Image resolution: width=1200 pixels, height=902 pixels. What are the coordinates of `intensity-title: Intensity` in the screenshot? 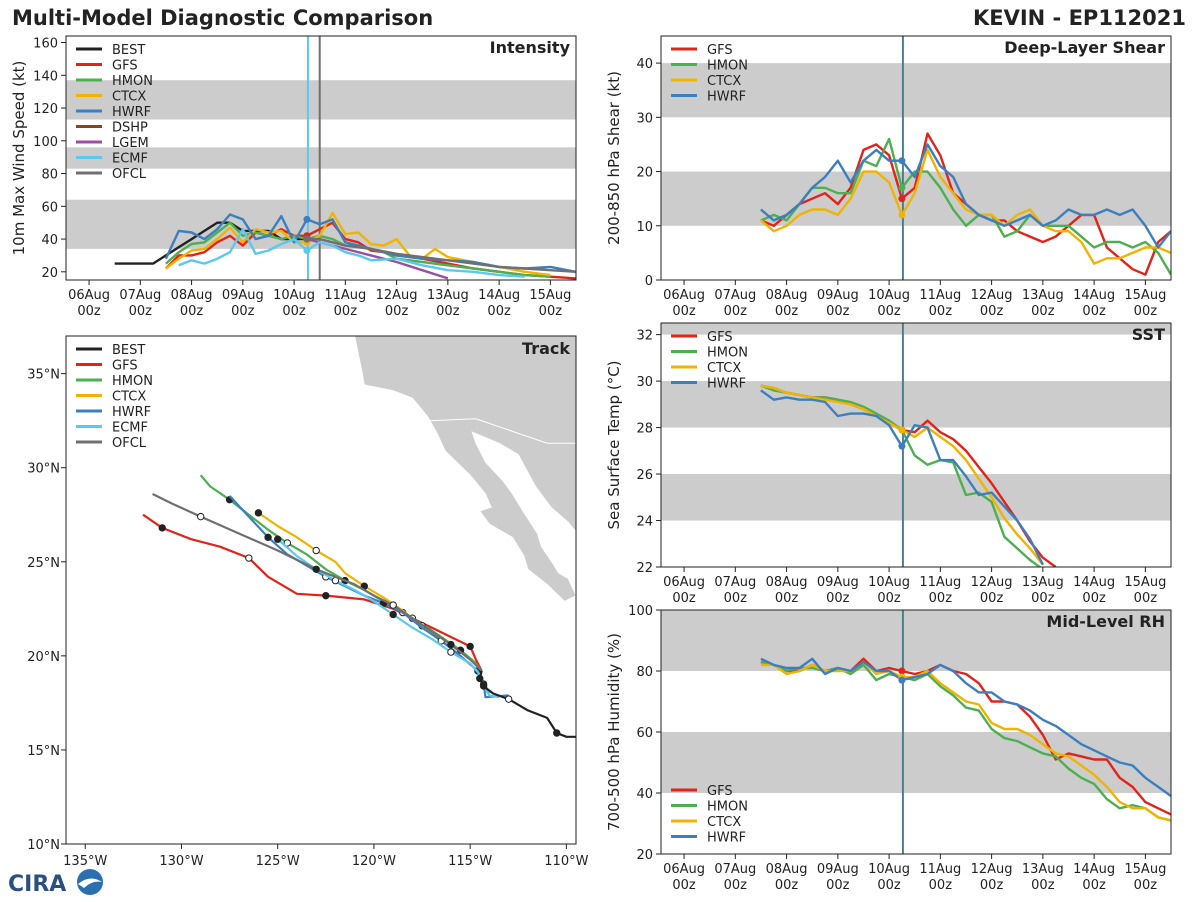 It's located at (530, 47).